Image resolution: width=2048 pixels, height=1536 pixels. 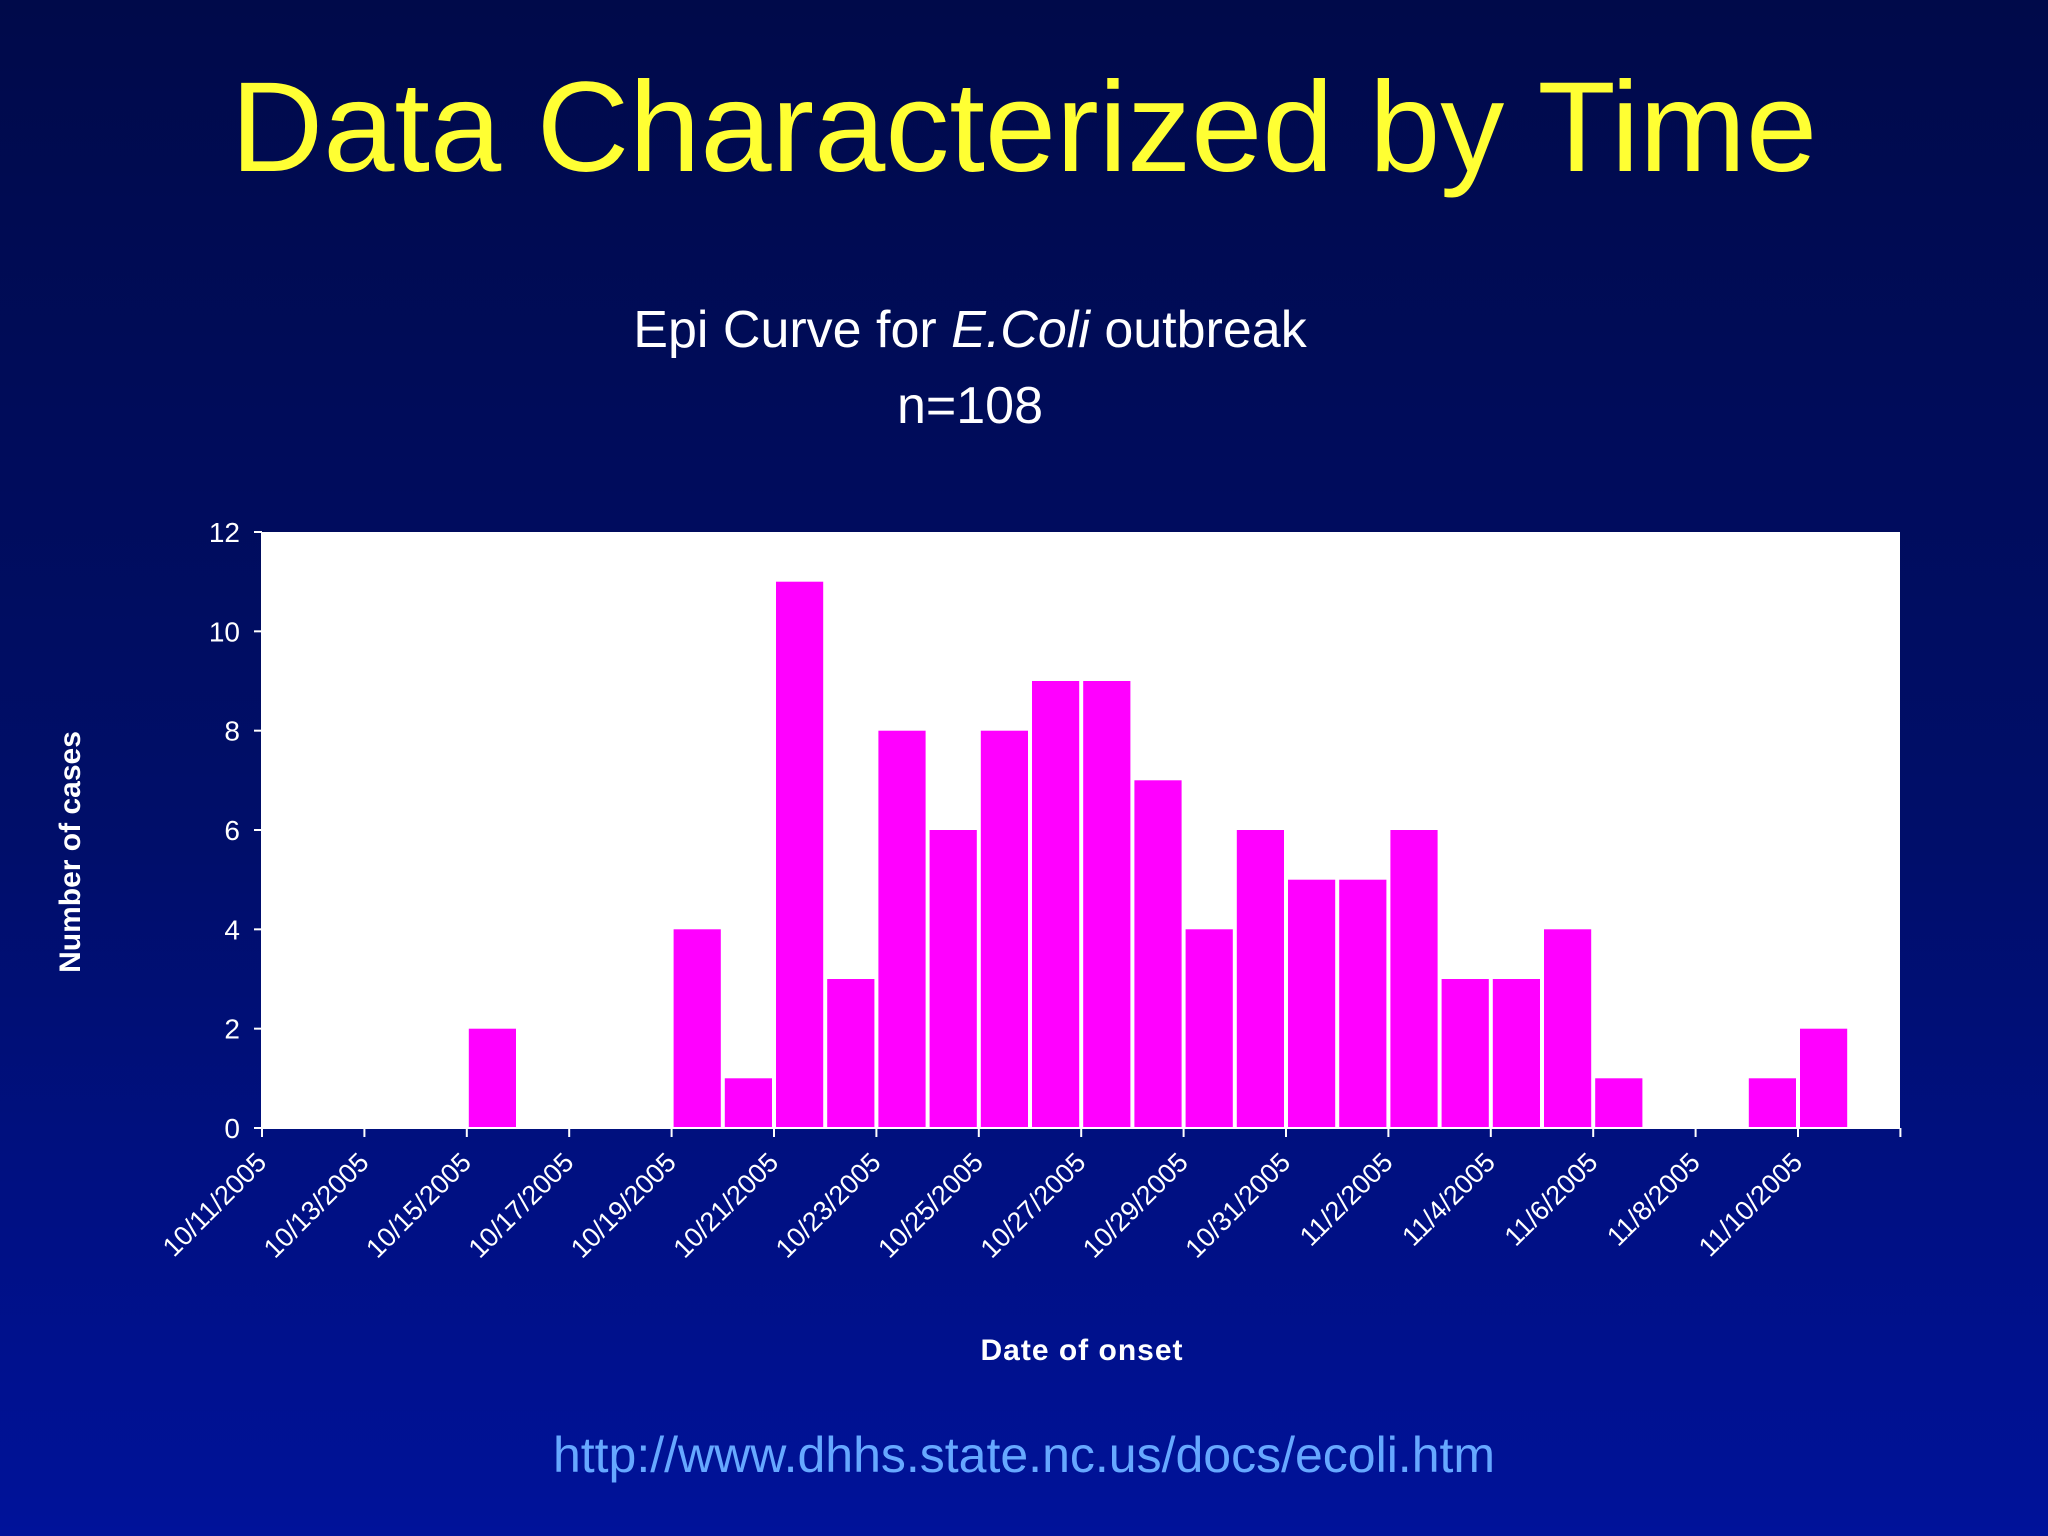 I want to click on x-tick-label: 11/2/2005, so click(x=1346, y=1199).